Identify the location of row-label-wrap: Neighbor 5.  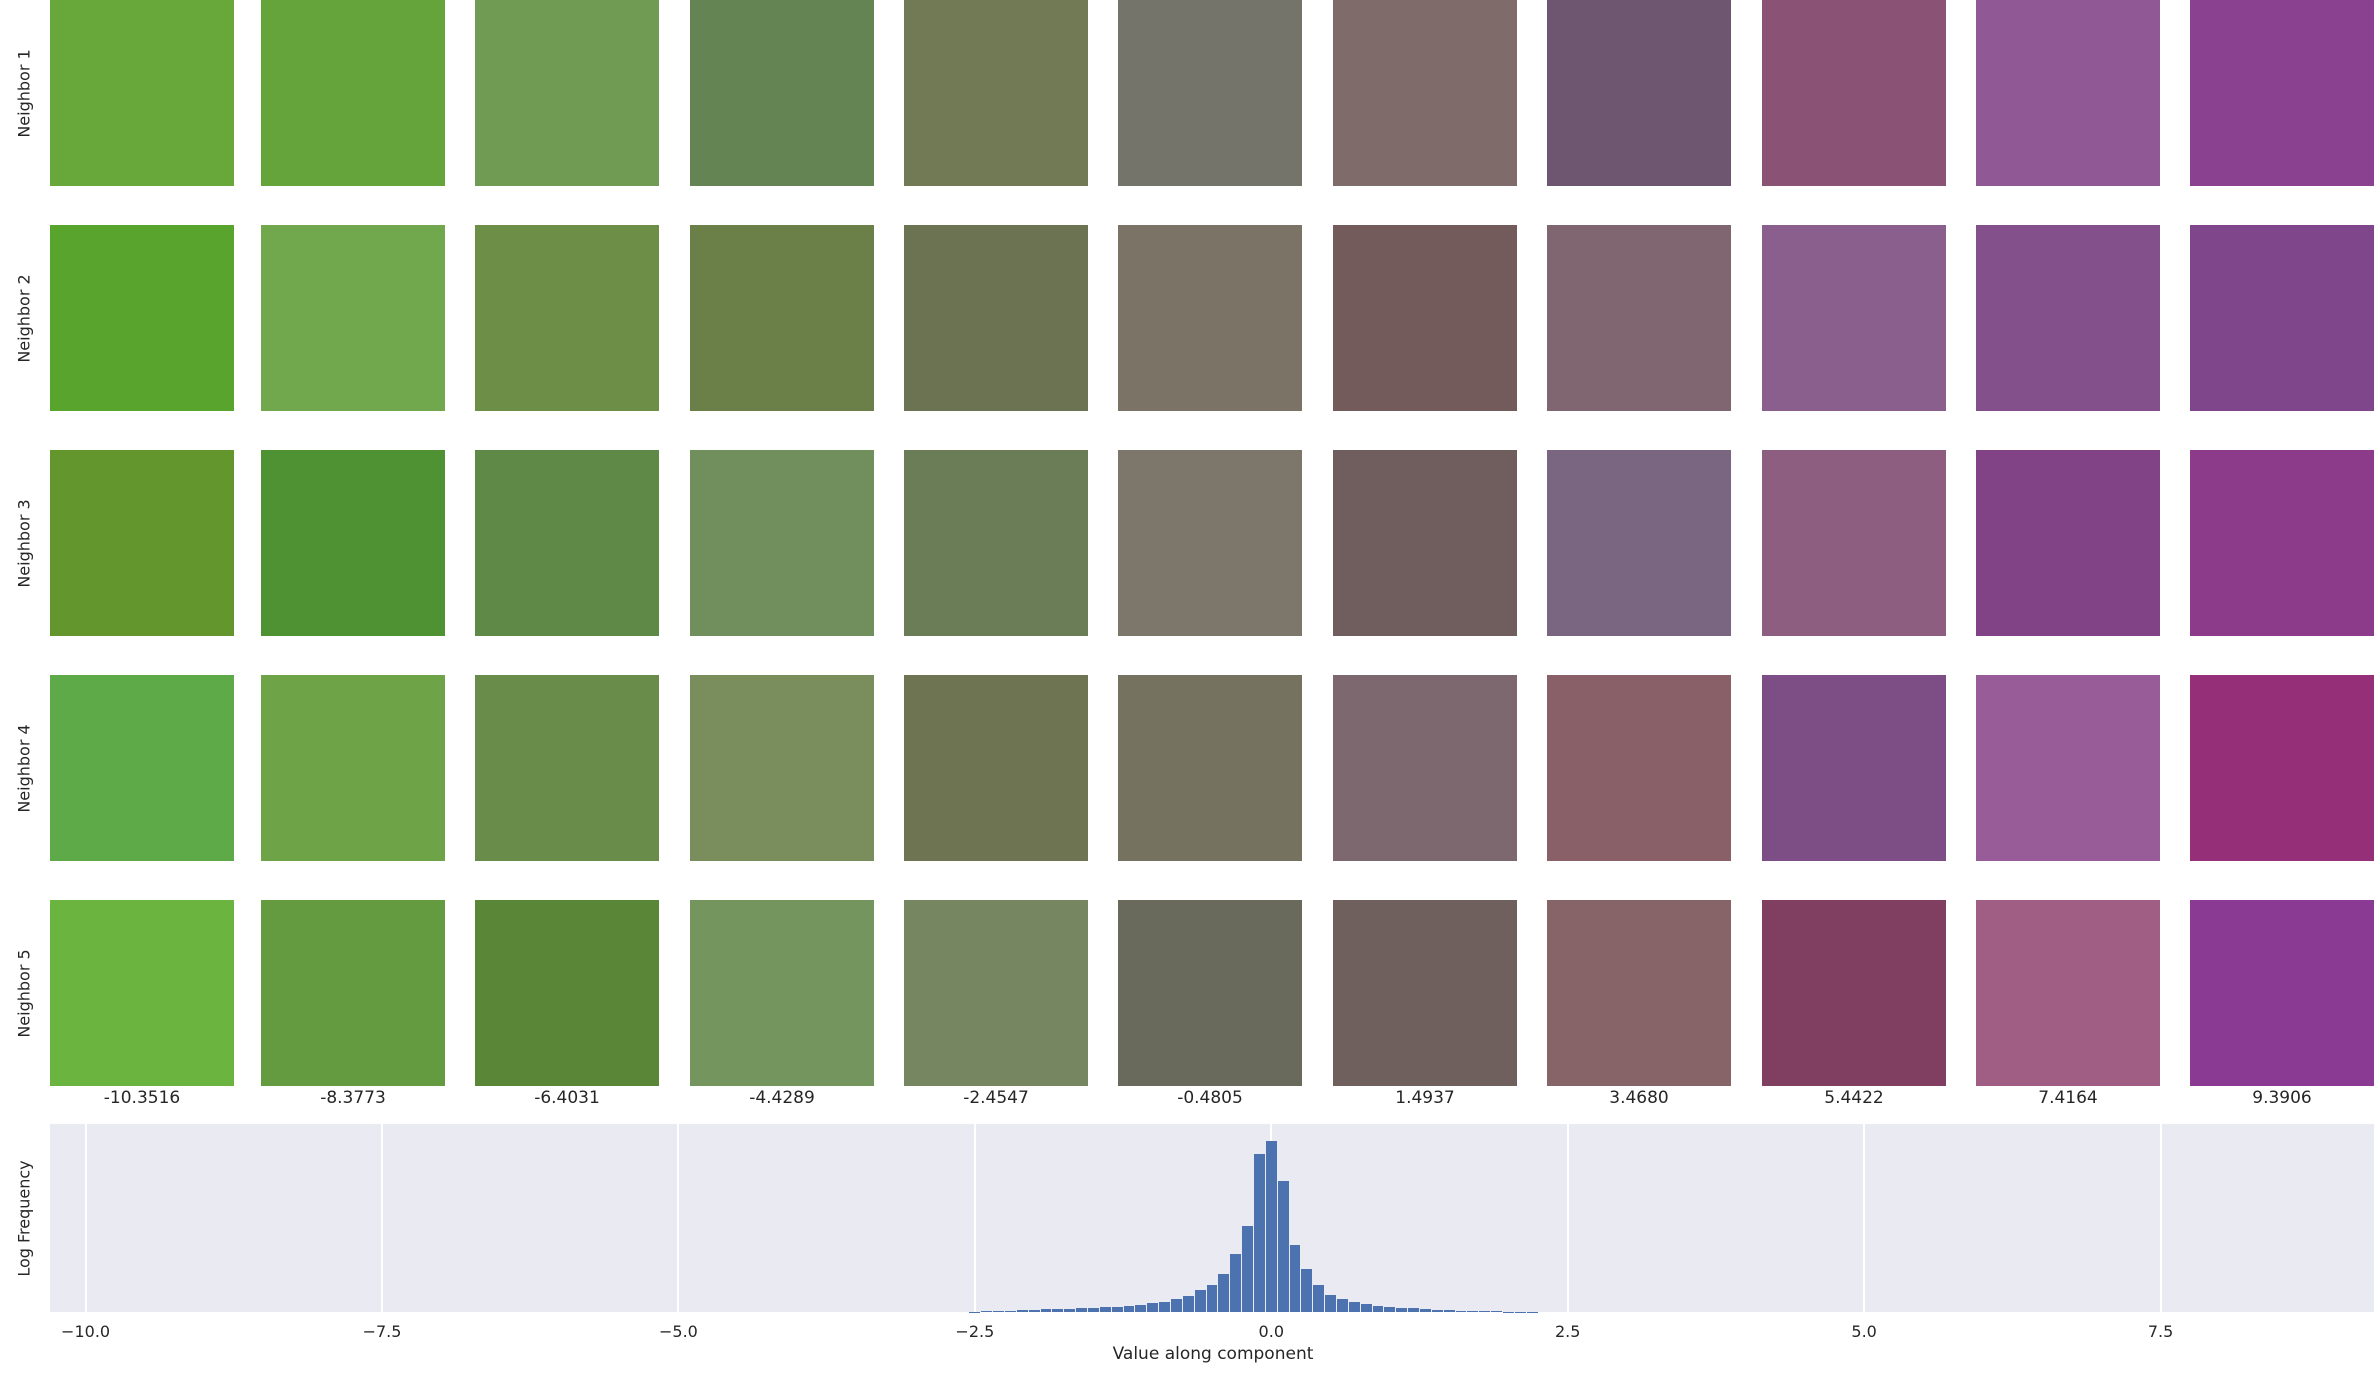
(24, 993).